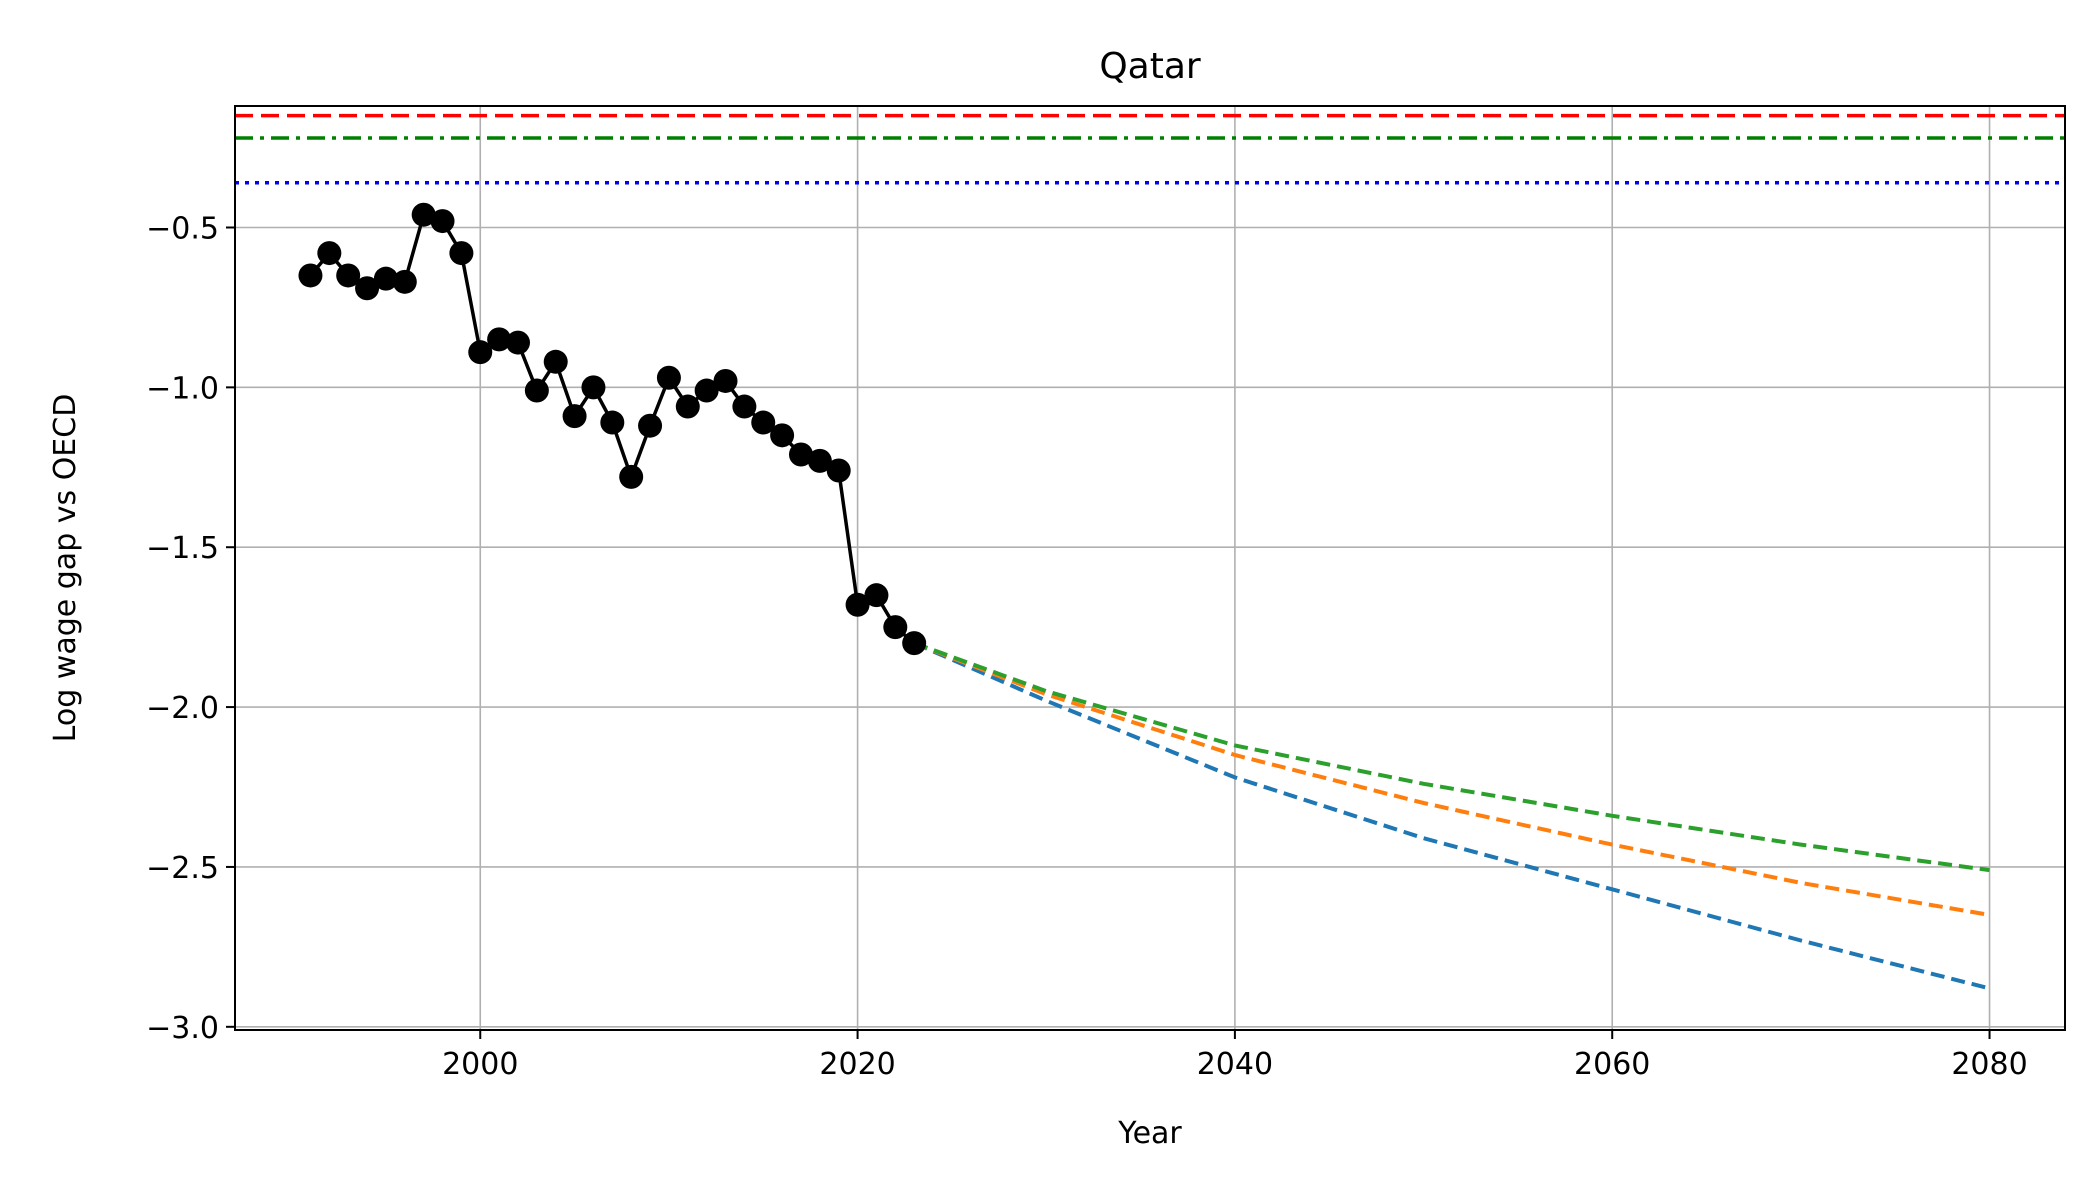  What do you see at coordinates (1989, 1064) in the screenshot?
I see `x-tick-label: 2080` at bounding box center [1989, 1064].